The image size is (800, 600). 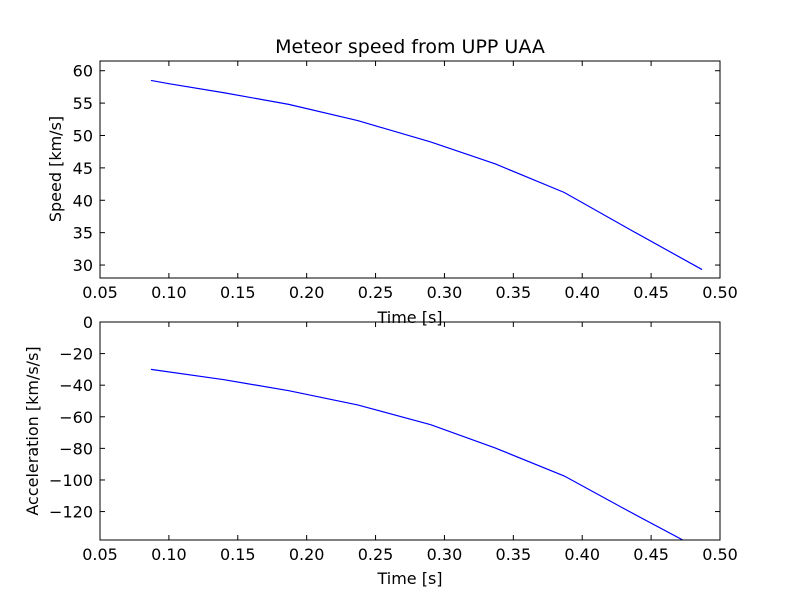 I want to click on y-tick-label: 60, so click(x=83, y=71).